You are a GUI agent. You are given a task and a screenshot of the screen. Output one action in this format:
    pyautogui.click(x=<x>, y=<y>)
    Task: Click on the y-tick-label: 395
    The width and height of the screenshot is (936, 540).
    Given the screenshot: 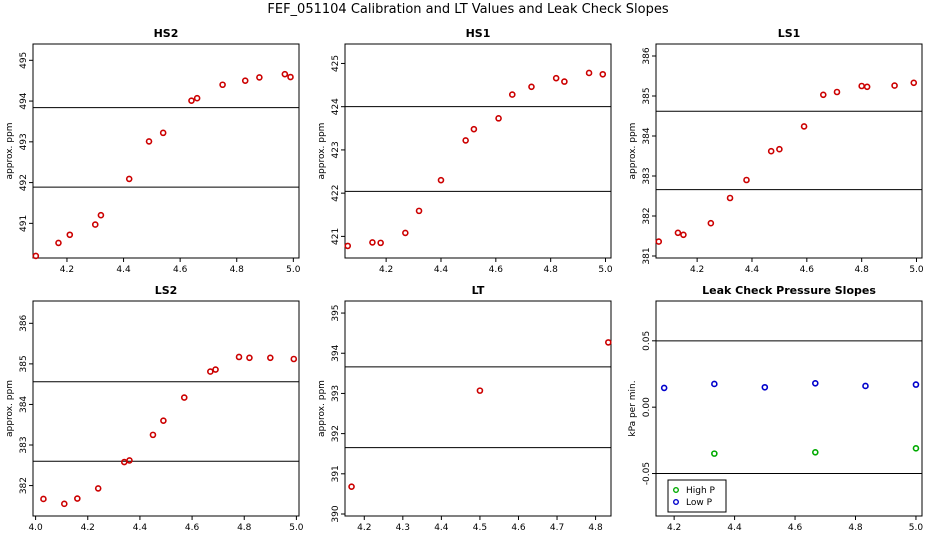 What is the action you would take?
    pyautogui.click(x=336, y=312)
    